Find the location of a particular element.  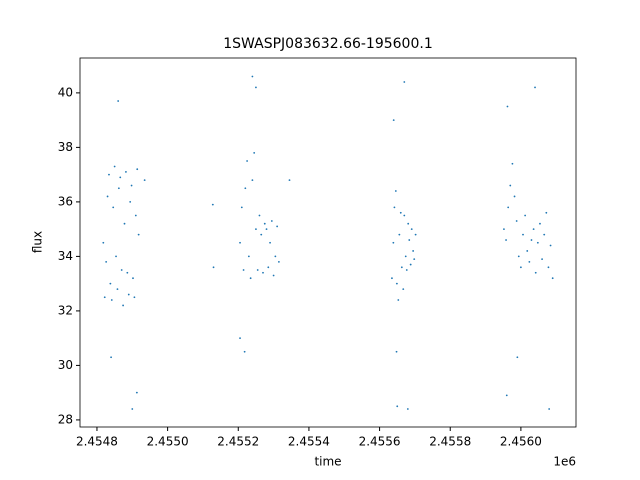

x-offset-label: 1e6 is located at coordinates (564, 462).